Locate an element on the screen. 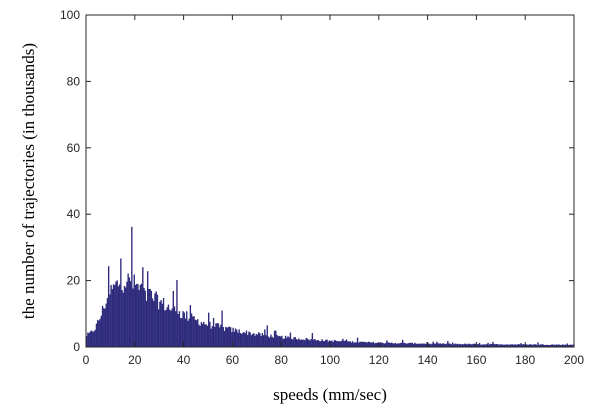 The width and height of the screenshot is (590, 412). y-tick-label: 40 is located at coordinates (74, 214).